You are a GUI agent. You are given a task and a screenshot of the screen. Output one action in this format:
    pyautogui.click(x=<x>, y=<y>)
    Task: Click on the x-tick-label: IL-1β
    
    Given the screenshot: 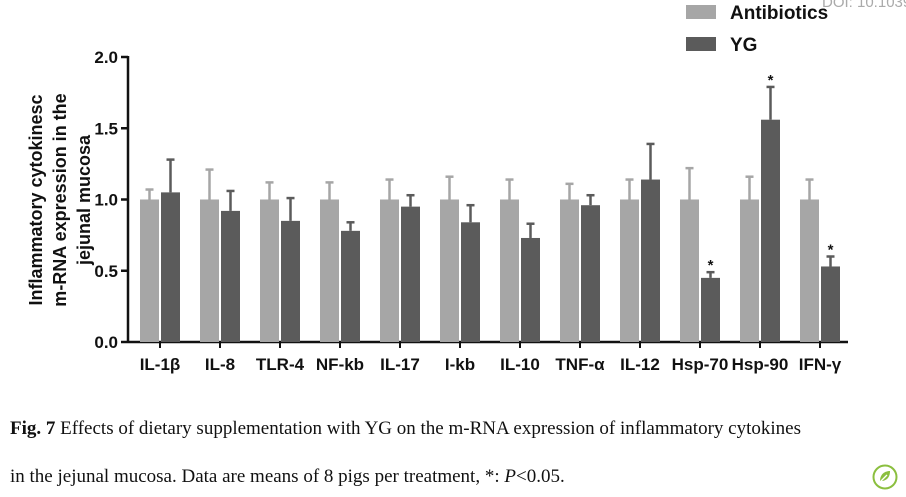 What is the action you would take?
    pyautogui.click(x=160, y=364)
    